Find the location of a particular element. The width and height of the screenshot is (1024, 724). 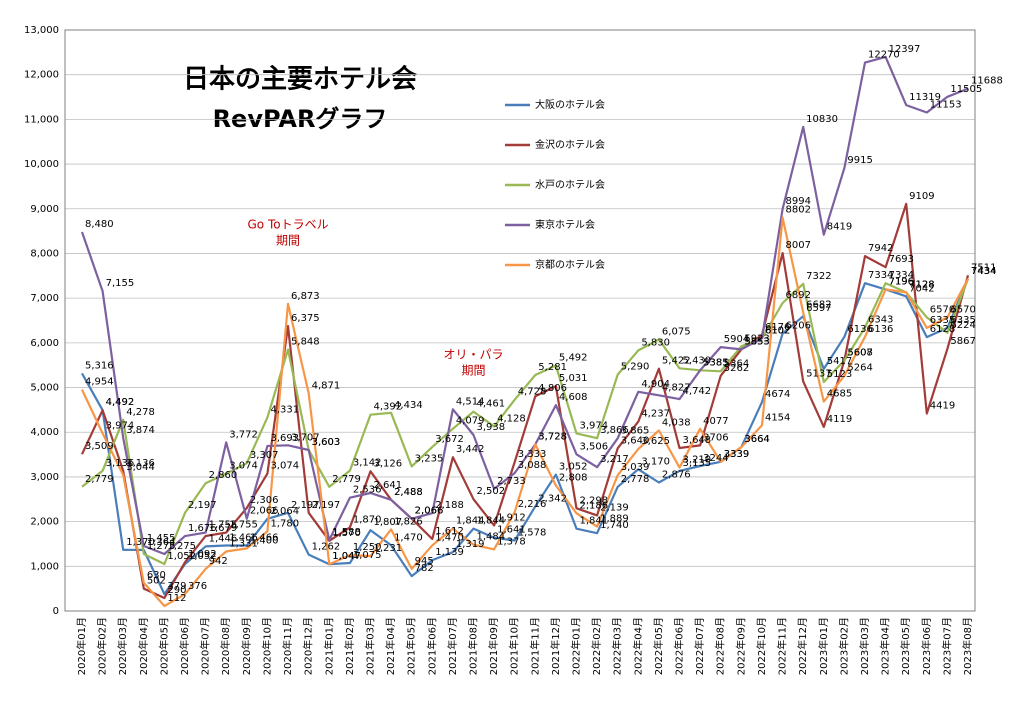

x-tick-label: 2021年06月 is located at coordinates (431, 646).